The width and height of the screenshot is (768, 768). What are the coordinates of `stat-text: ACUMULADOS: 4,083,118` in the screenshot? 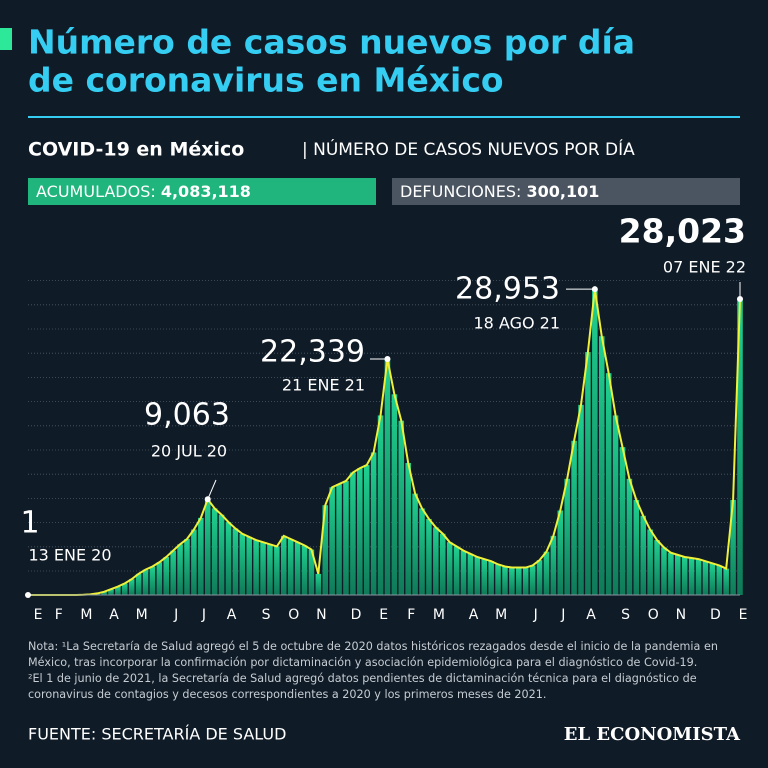 It's located at (143, 191).